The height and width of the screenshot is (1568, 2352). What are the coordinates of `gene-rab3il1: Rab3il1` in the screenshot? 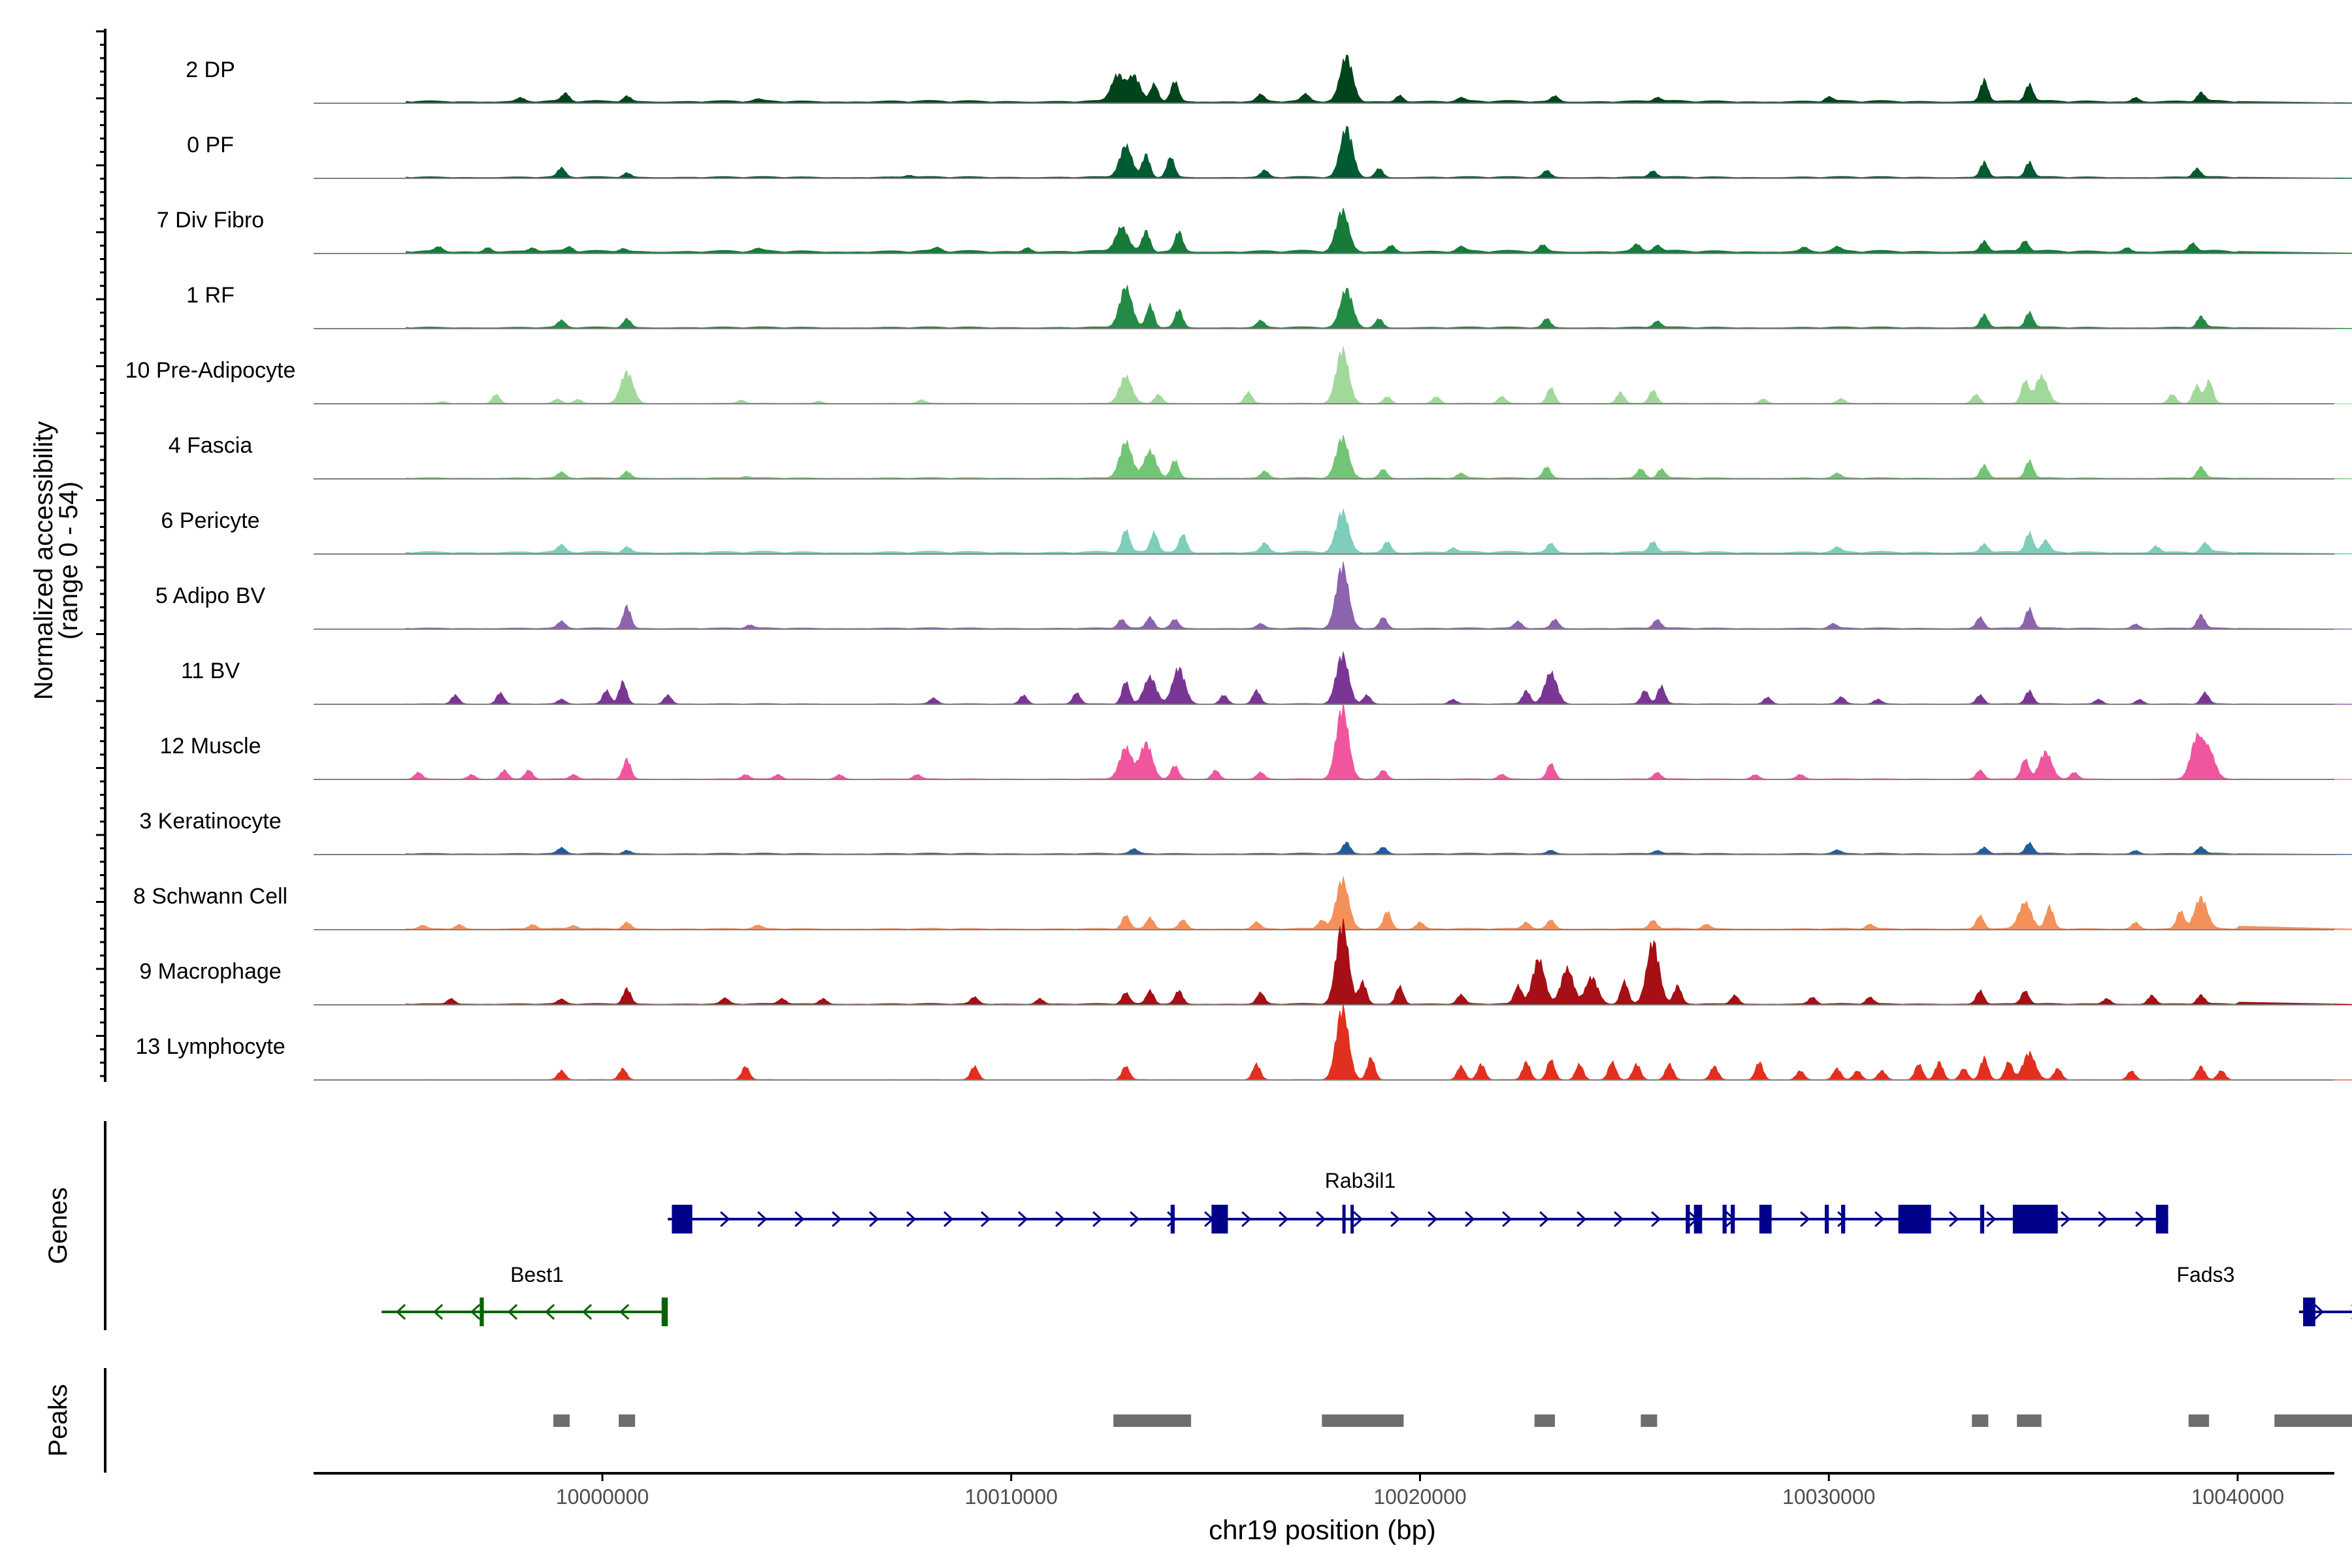 It's located at (1418, 1201).